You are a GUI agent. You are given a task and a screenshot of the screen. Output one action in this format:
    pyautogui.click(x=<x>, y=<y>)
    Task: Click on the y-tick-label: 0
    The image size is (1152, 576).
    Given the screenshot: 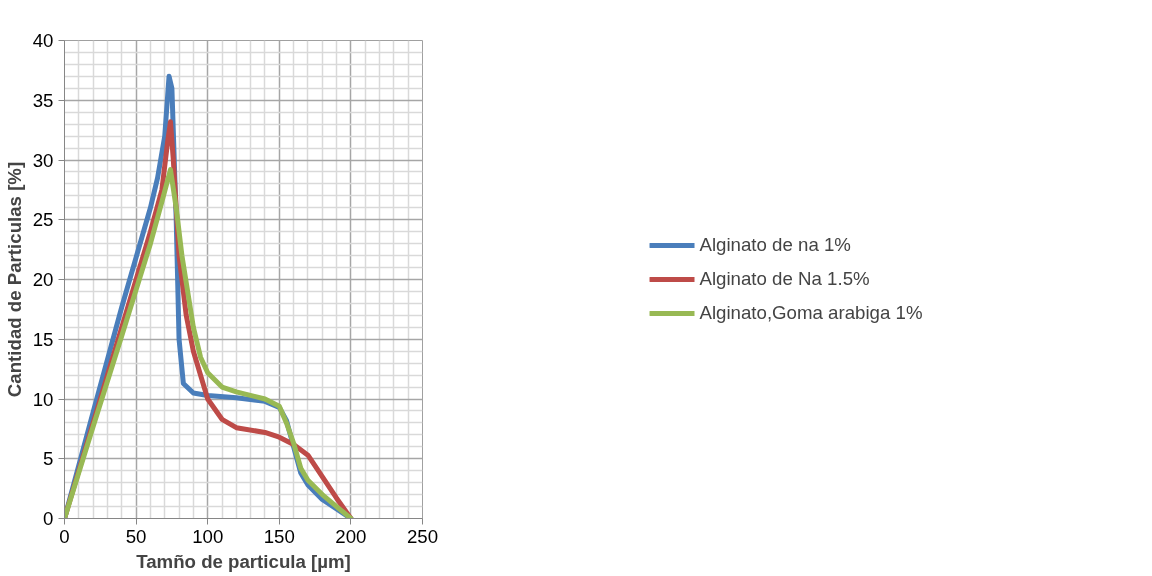 What is the action you would take?
    pyautogui.click(x=48, y=518)
    